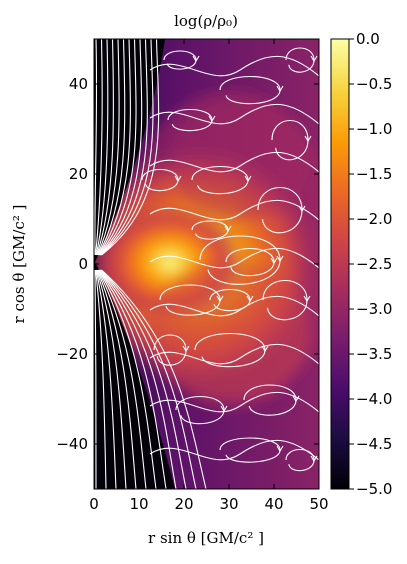  What do you see at coordinates (374, 219) in the screenshot?
I see `colorbar-tick-label: −2.0` at bounding box center [374, 219].